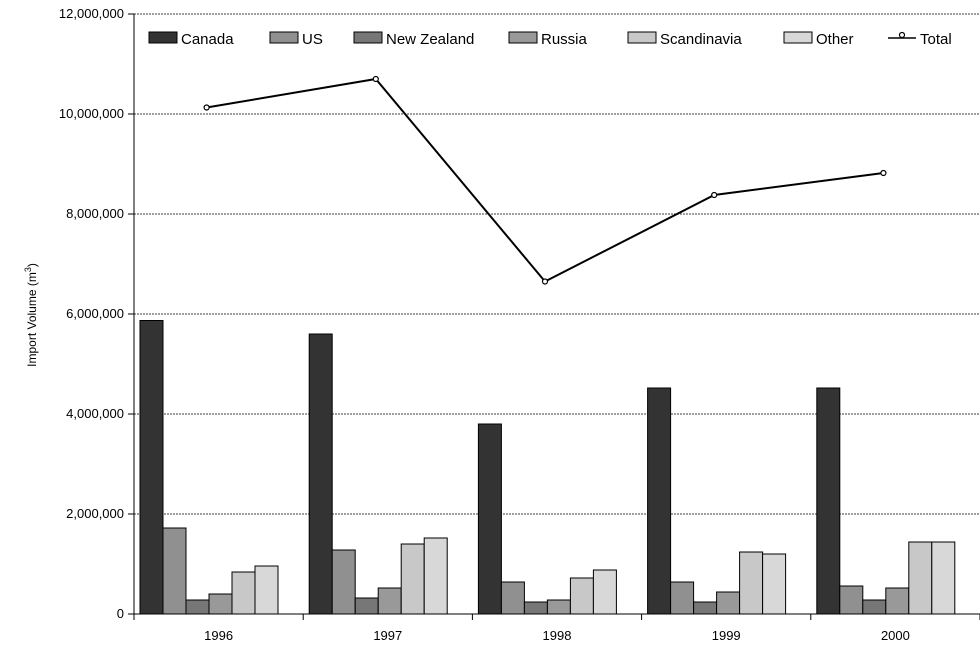 The width and height of the screenshot is (980, 651). What do you see at coordinates (266, 590) in the screenshot?
I see `bar-other-1996` at bounding box center [266, 590].